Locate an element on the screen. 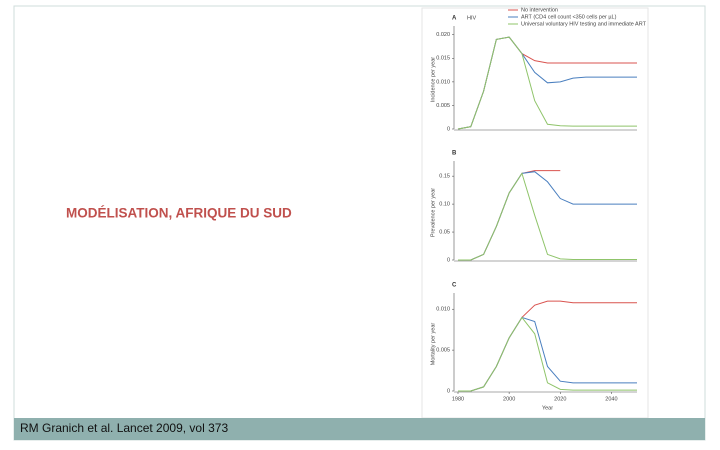 This screenshot has height=450, width=720. legend-label: ART (CD4 cell count <350 cells per µL) is located at coordinates (569, 17).